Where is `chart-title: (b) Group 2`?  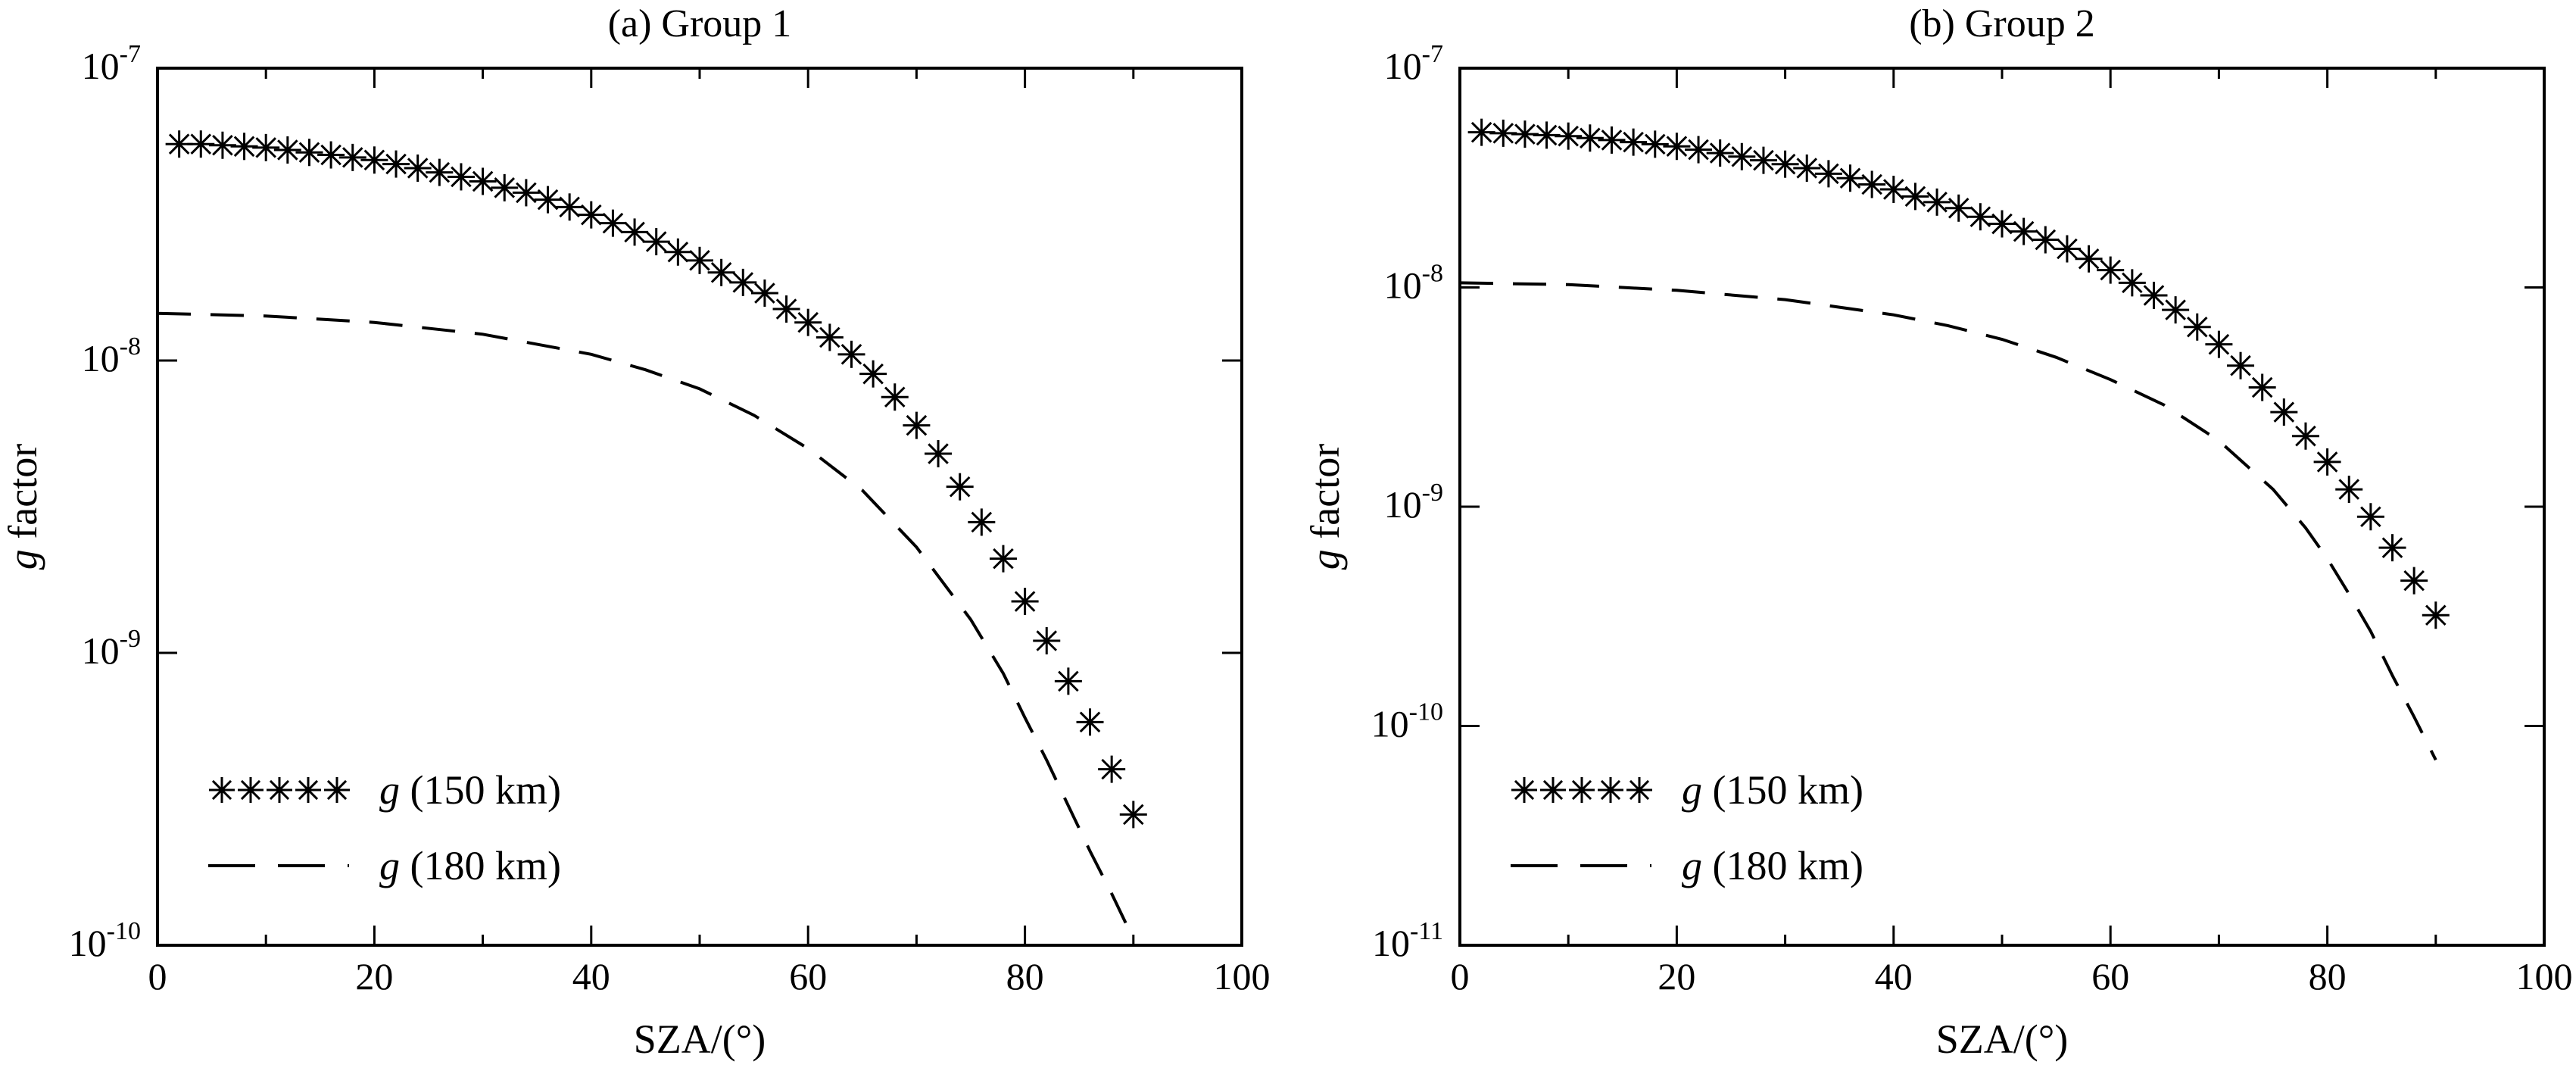
chart-title: (b) Group 2 is located at coordinates (2002, 24).